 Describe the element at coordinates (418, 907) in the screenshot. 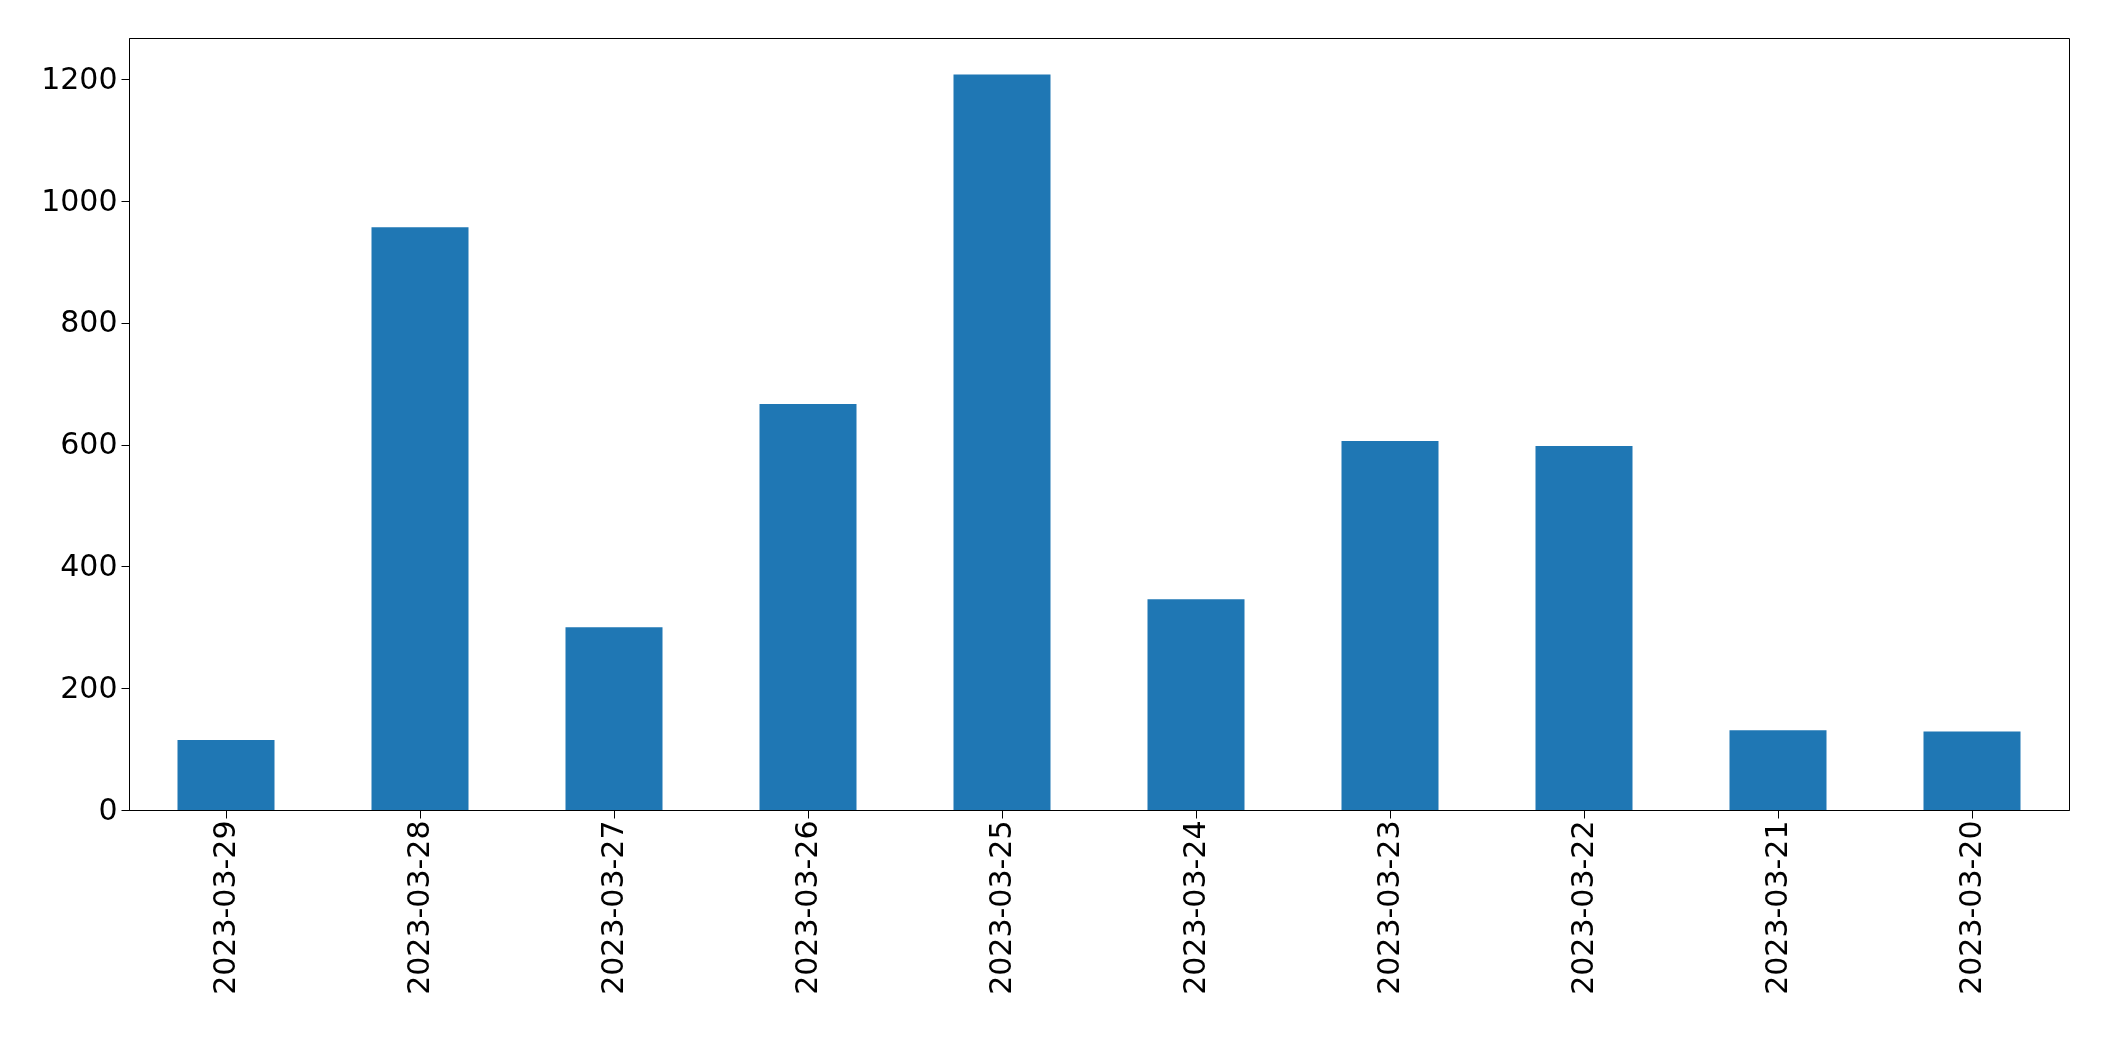

I see `x-tick-label: 2023-03-28` at that location.